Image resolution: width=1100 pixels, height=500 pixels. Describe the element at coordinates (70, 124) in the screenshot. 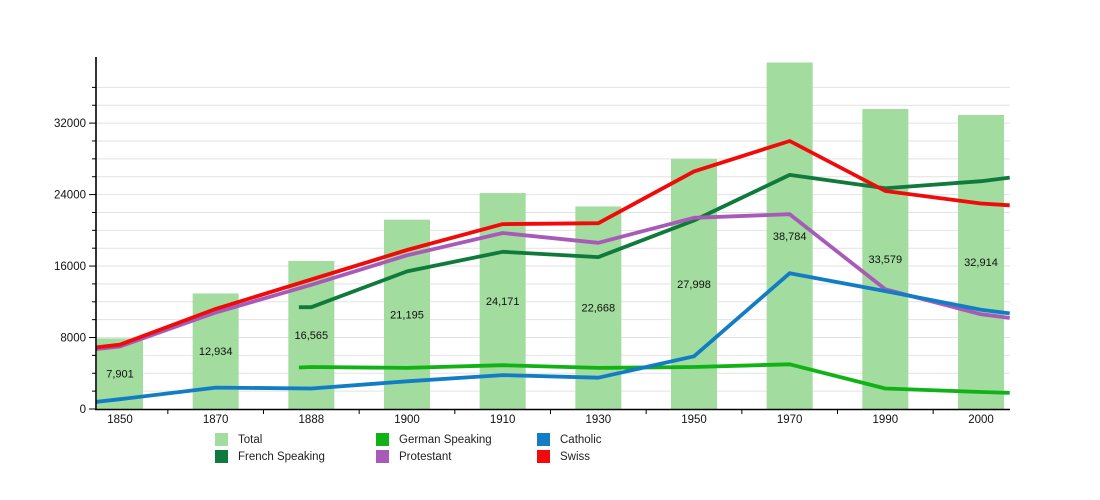

I see `y-tick-label: 32000` at that location.